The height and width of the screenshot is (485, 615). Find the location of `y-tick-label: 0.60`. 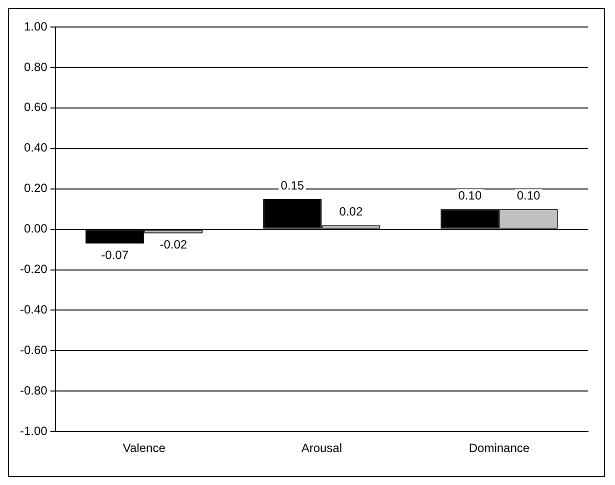

y-tick-label: 0.60 is located at coordinates (36, 107).